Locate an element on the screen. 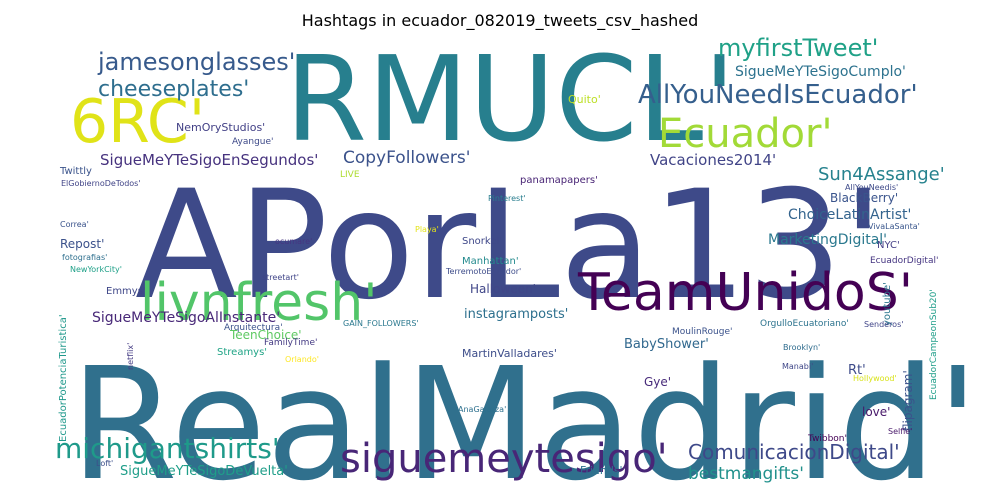  word-67: ocumare' is located at coordinates (293, 241).